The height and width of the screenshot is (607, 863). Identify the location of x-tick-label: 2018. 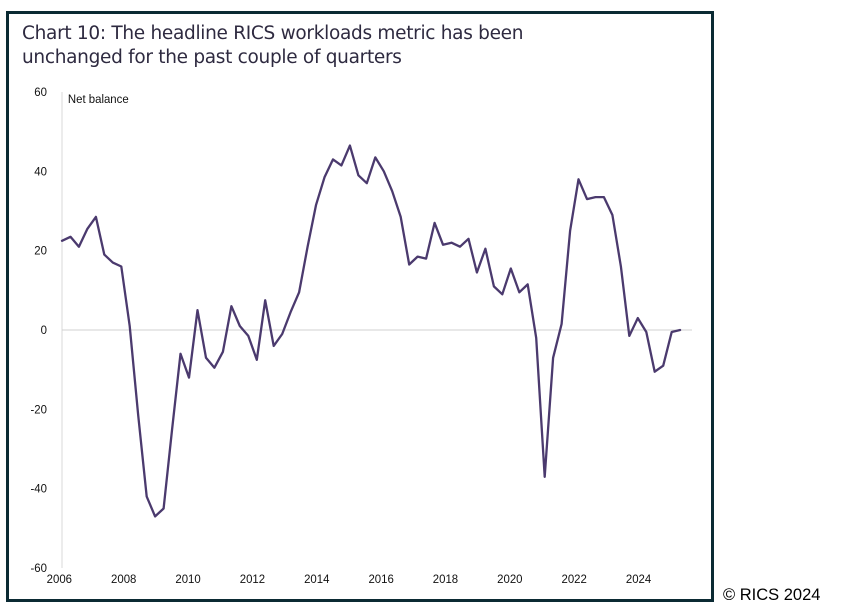
(445, 579).